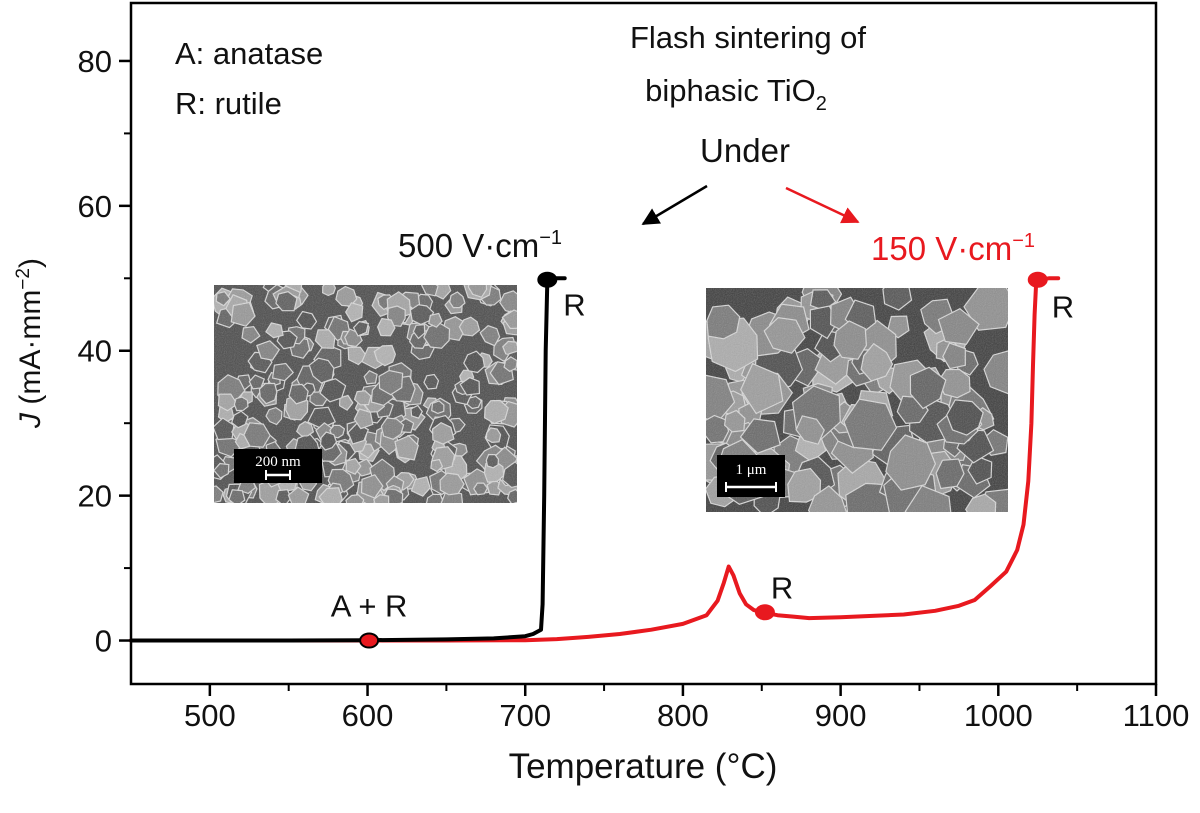 Image resolution: width=1200 pixels, height=813 pixels. Describe the element at coordinates (683, 715) in the screenshot. I see `x-tick-label: 800` at that location.